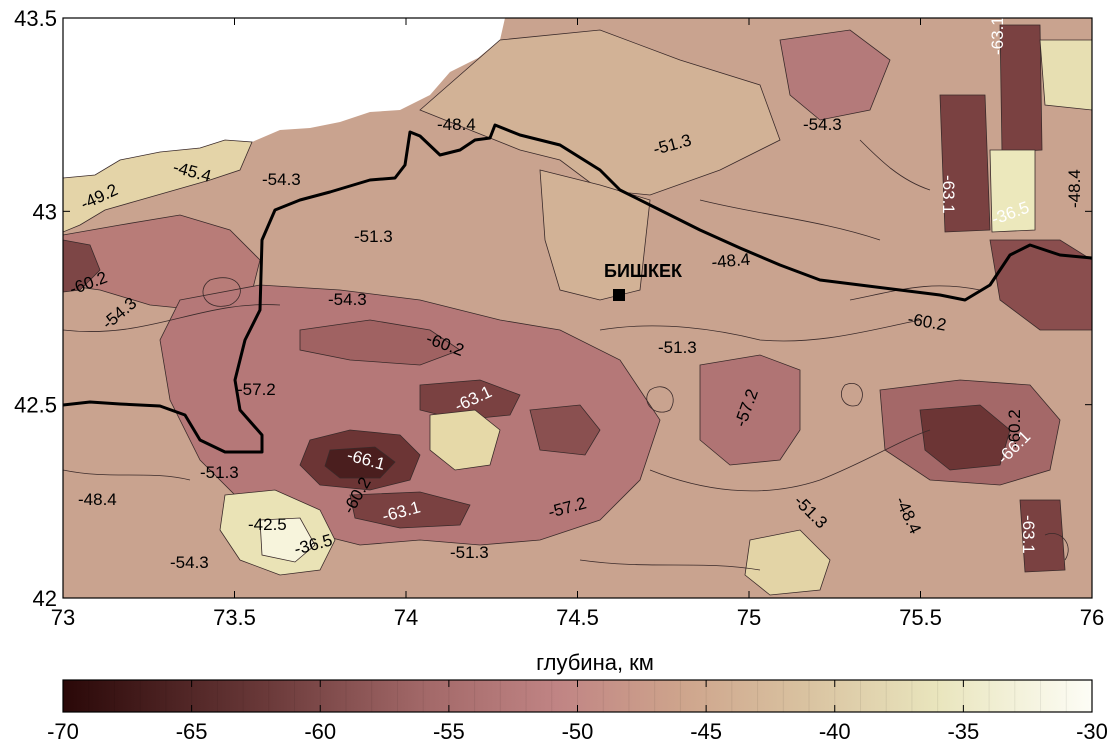 This screenshot has height=749, width=1117. What do you see at coordinates (45, 598) in the screenshot?
I see `y-tick-label: 42` at bounding box center [45, 598].